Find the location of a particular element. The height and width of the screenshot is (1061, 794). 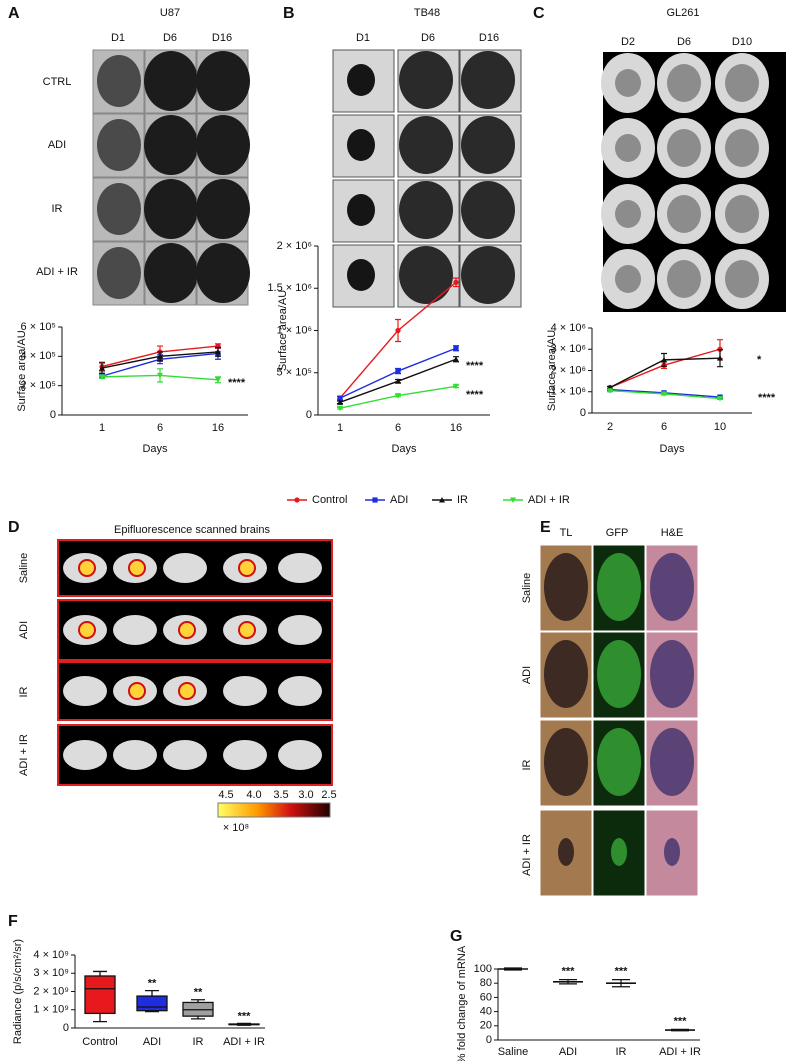

y-tick-label: 6 × 10⁵ is located at coordinates (38, 327).